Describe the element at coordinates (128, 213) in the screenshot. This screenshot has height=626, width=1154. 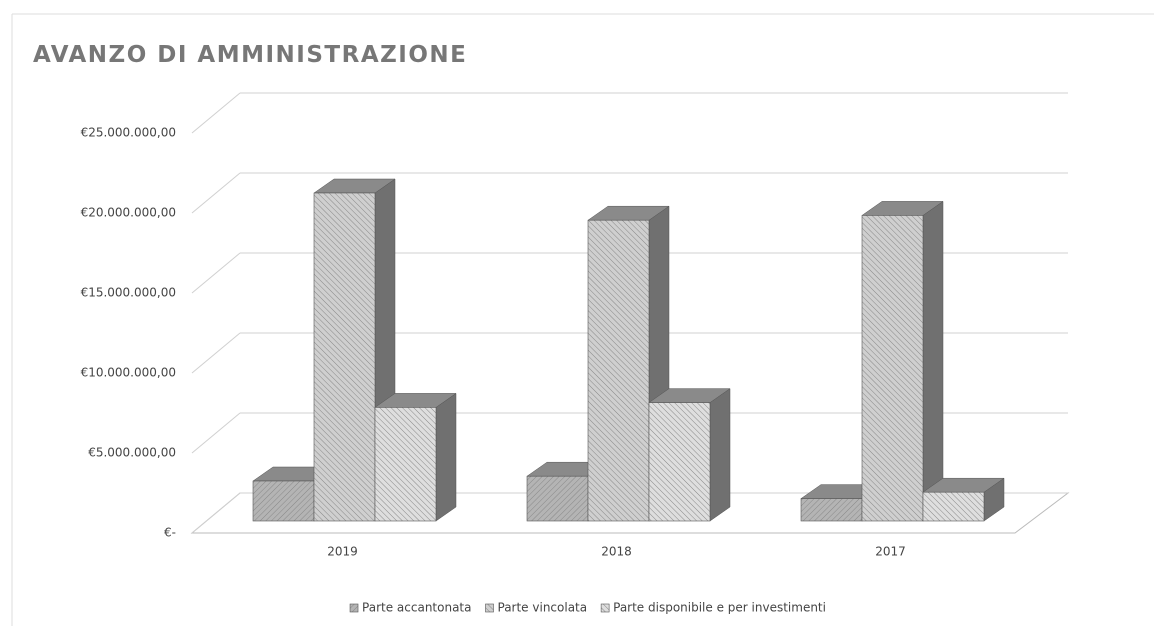
I see `y-tick-label: €20.000.000,00` at that location.